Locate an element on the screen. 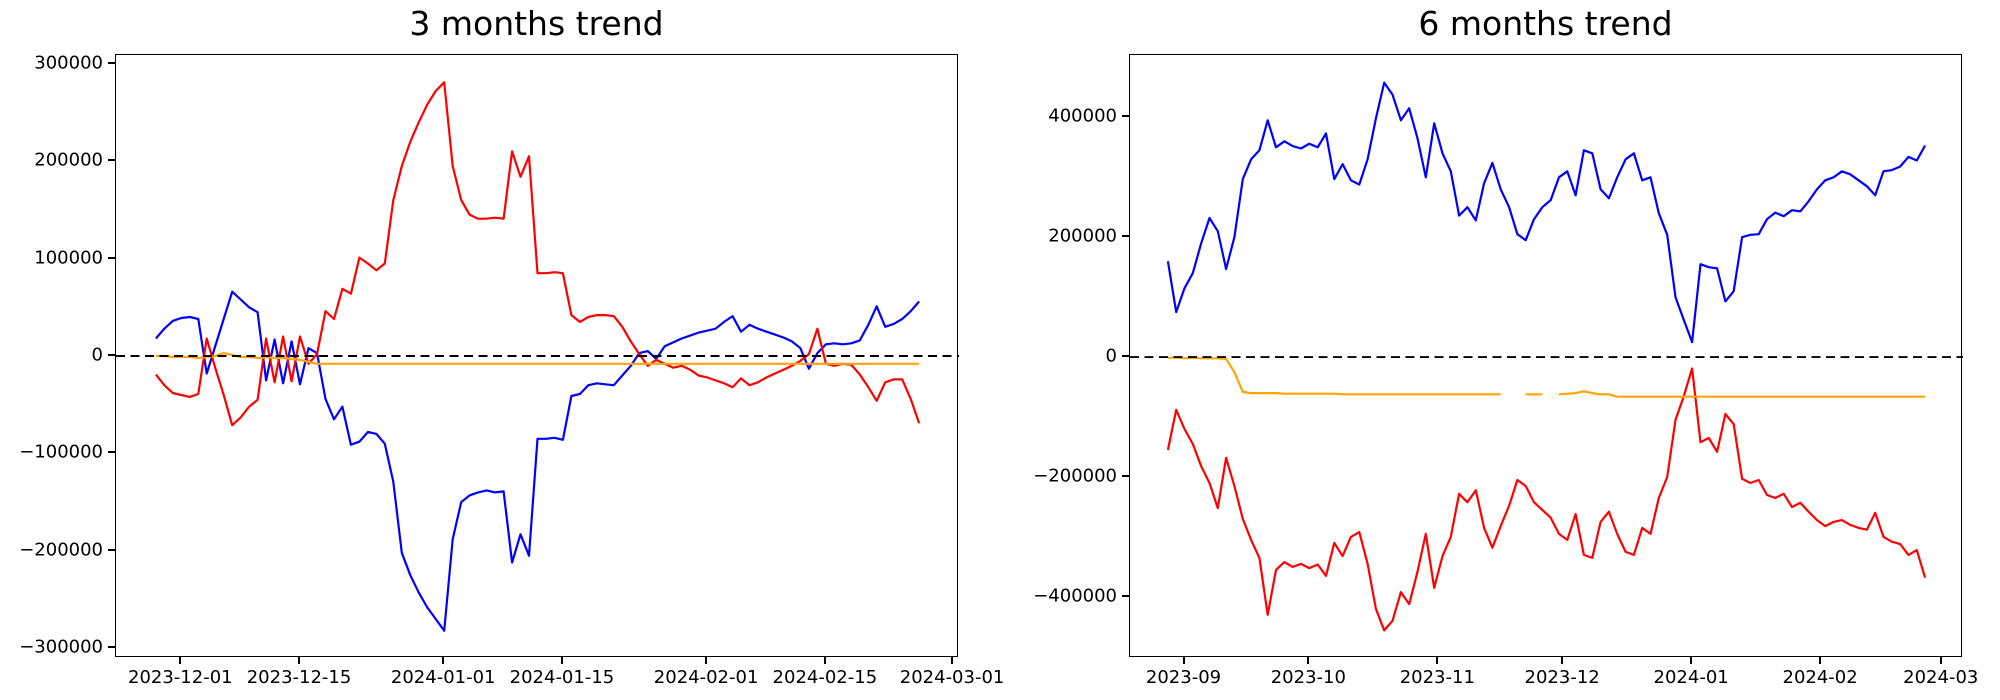 This screenshot has height=700, width=2000. orange-line-left is located at coordinates (537, 358).